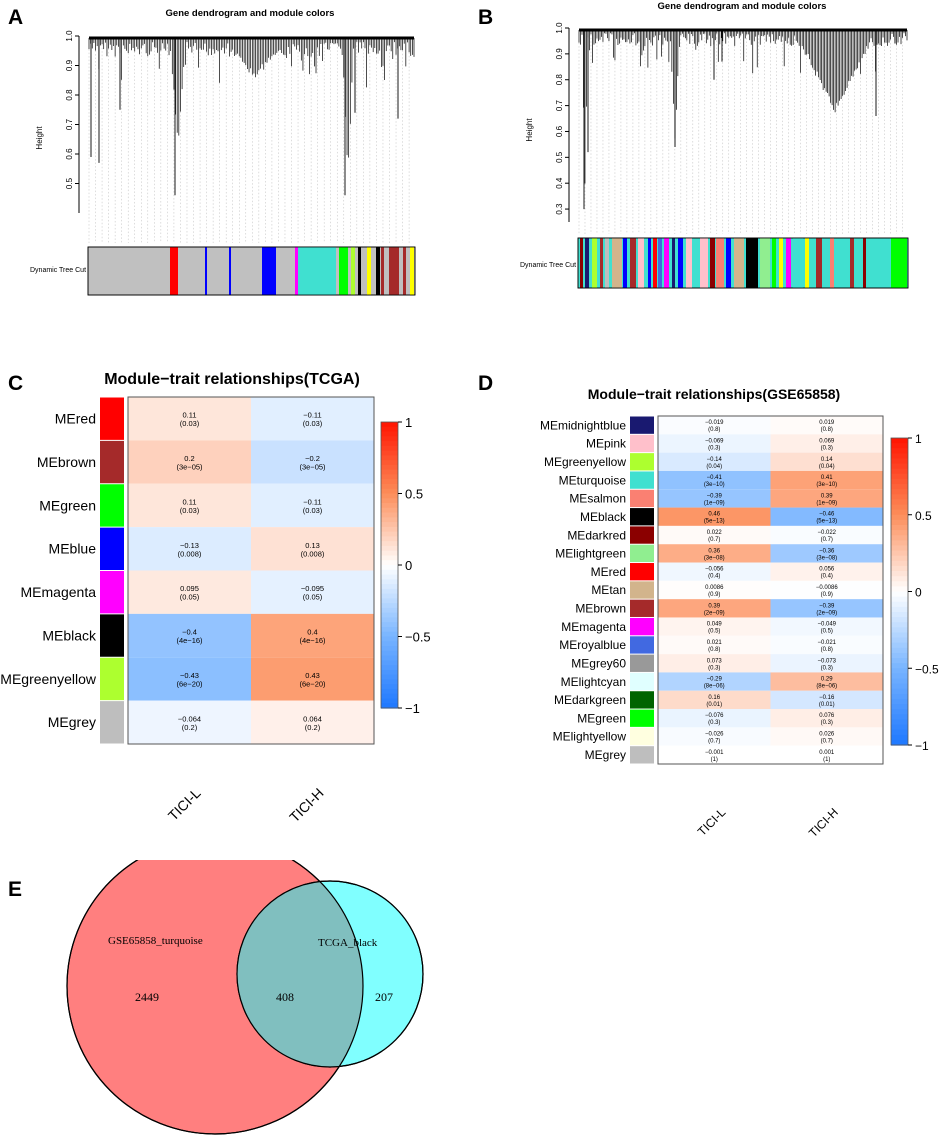  What do you see at coordinates (414, 494) in the screenshot?
I see `colorbar-tick-label: 0.5` at bounding box center [414, 494].